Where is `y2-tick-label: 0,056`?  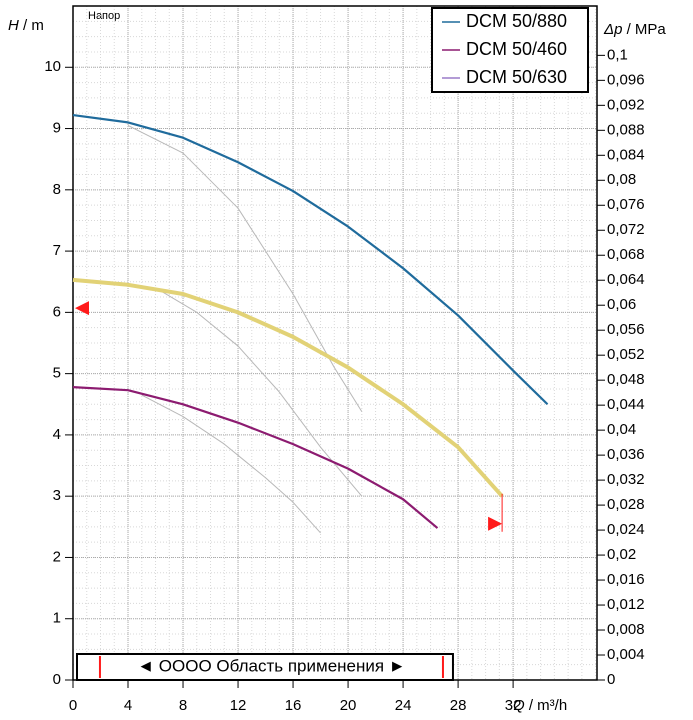 y2-tick-label: 0,056 is located at coordinates (626, 329).